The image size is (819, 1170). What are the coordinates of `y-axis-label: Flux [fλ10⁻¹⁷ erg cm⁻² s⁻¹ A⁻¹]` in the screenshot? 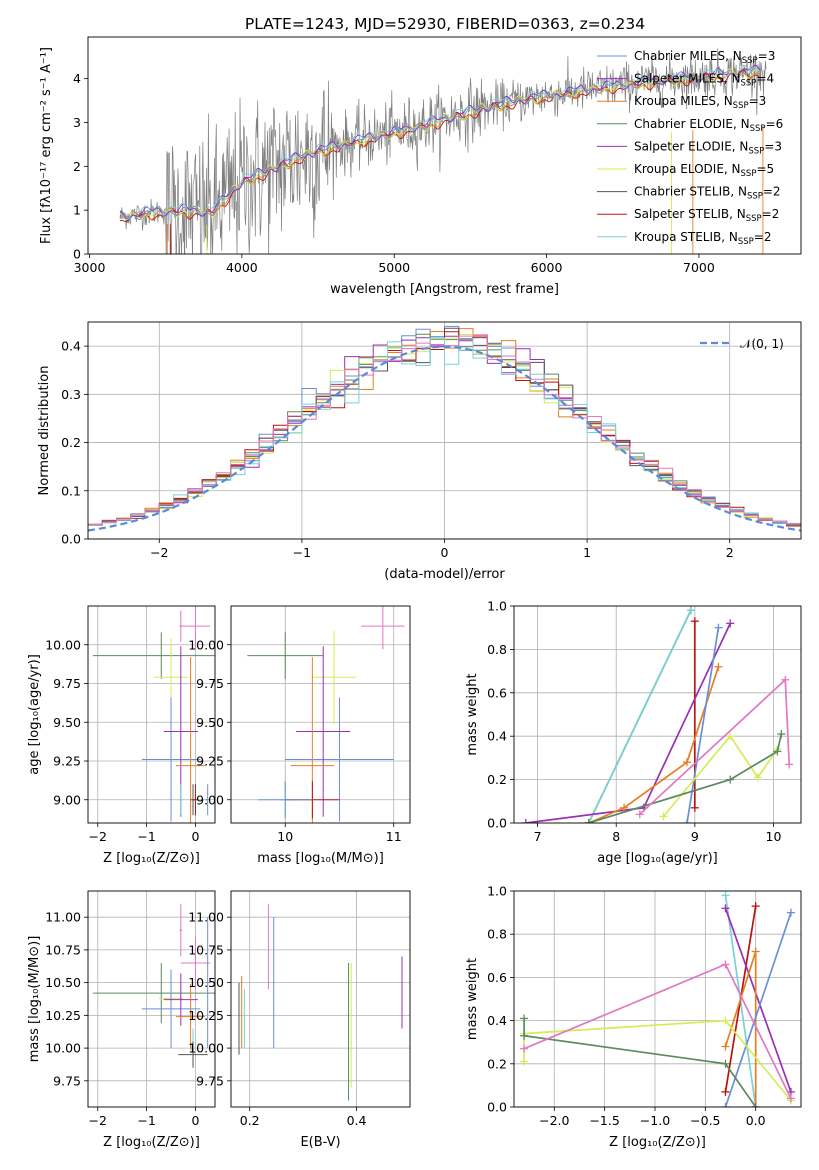 It's located at (46, 145).